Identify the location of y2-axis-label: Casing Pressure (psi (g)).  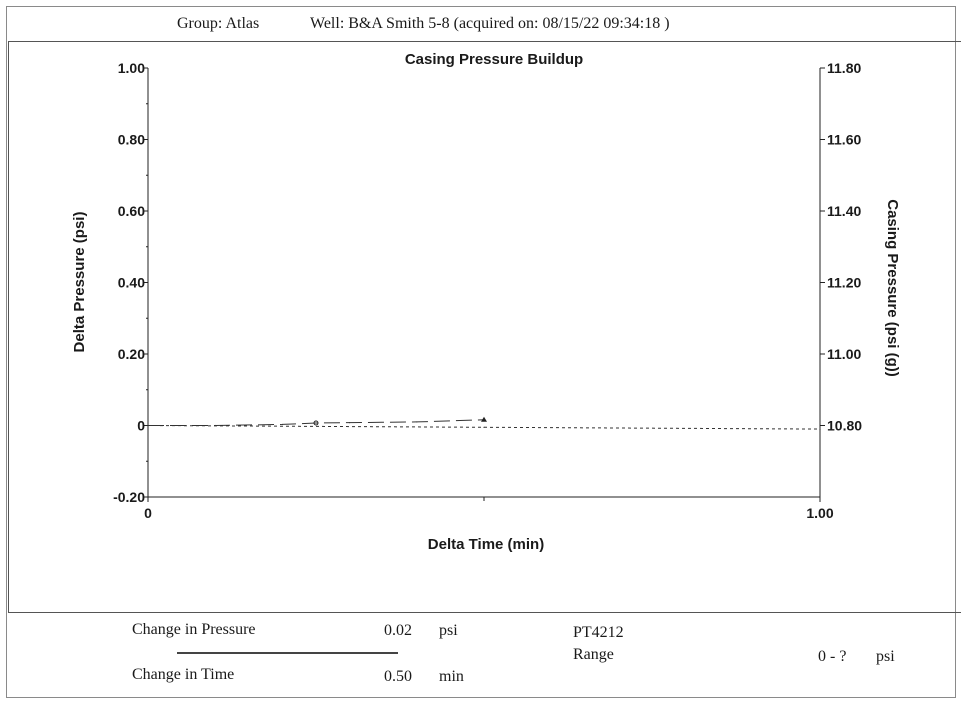
(892, 288).